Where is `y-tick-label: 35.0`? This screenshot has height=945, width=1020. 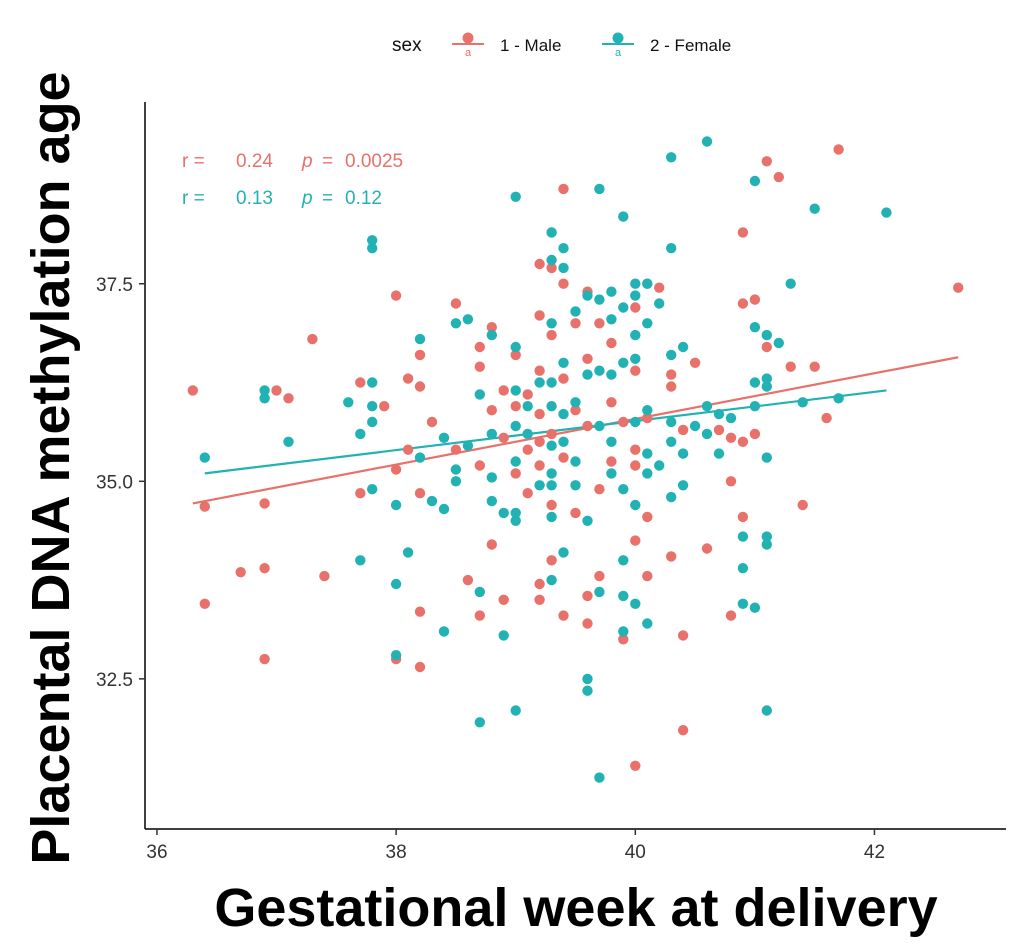
y-tick-label: 35.0 is located at coordinates (114, 482).